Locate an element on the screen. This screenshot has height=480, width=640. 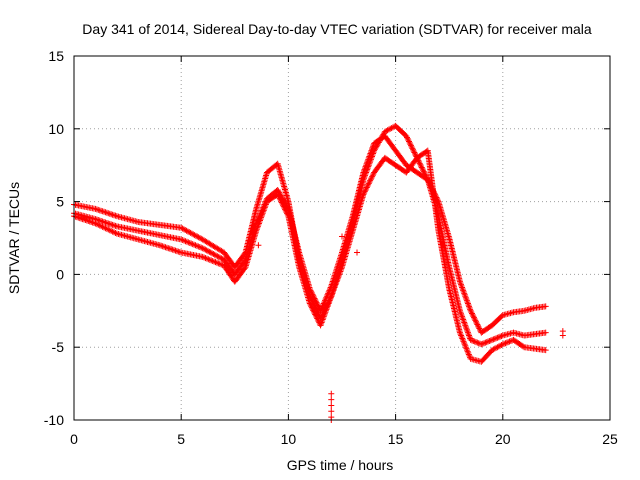
x-tick-label: 15 is located at coordinates (396, 439).